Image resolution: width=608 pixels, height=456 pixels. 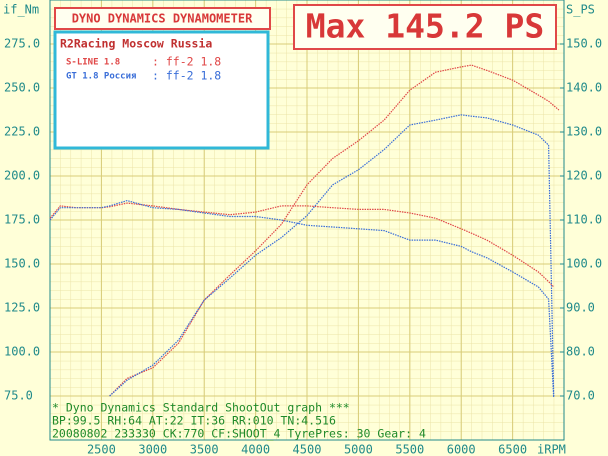 What do you see at coordinates (255, 449) in the screenshot?
I see `x-tick-label: 4000` at bounding box center [255, 449].